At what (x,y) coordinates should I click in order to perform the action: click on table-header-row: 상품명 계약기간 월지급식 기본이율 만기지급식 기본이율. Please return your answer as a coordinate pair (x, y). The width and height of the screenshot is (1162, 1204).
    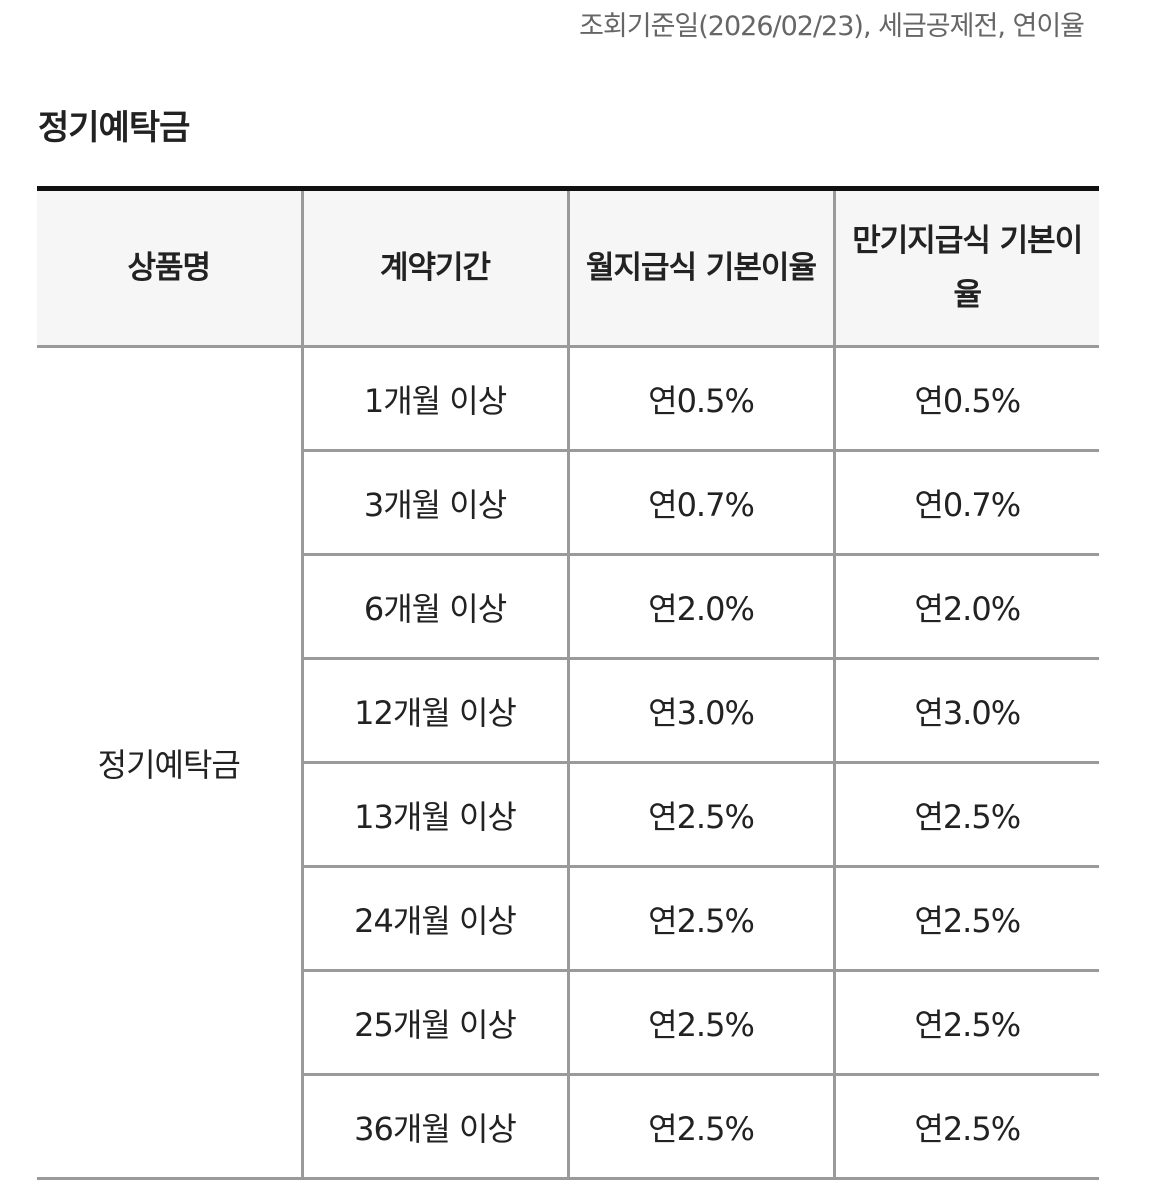
    Looking at the image, I should click on (568, 268).